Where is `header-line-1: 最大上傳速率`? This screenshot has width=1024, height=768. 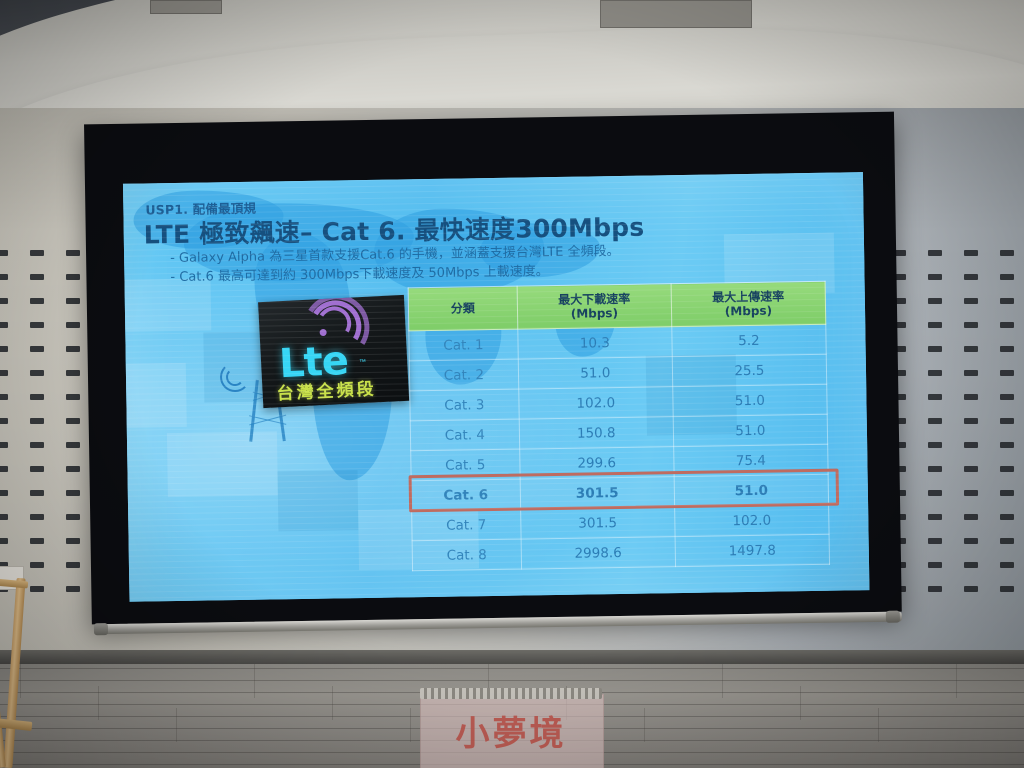 header-line-1: 最大上傳速率 is located at coordinates (748, 297).